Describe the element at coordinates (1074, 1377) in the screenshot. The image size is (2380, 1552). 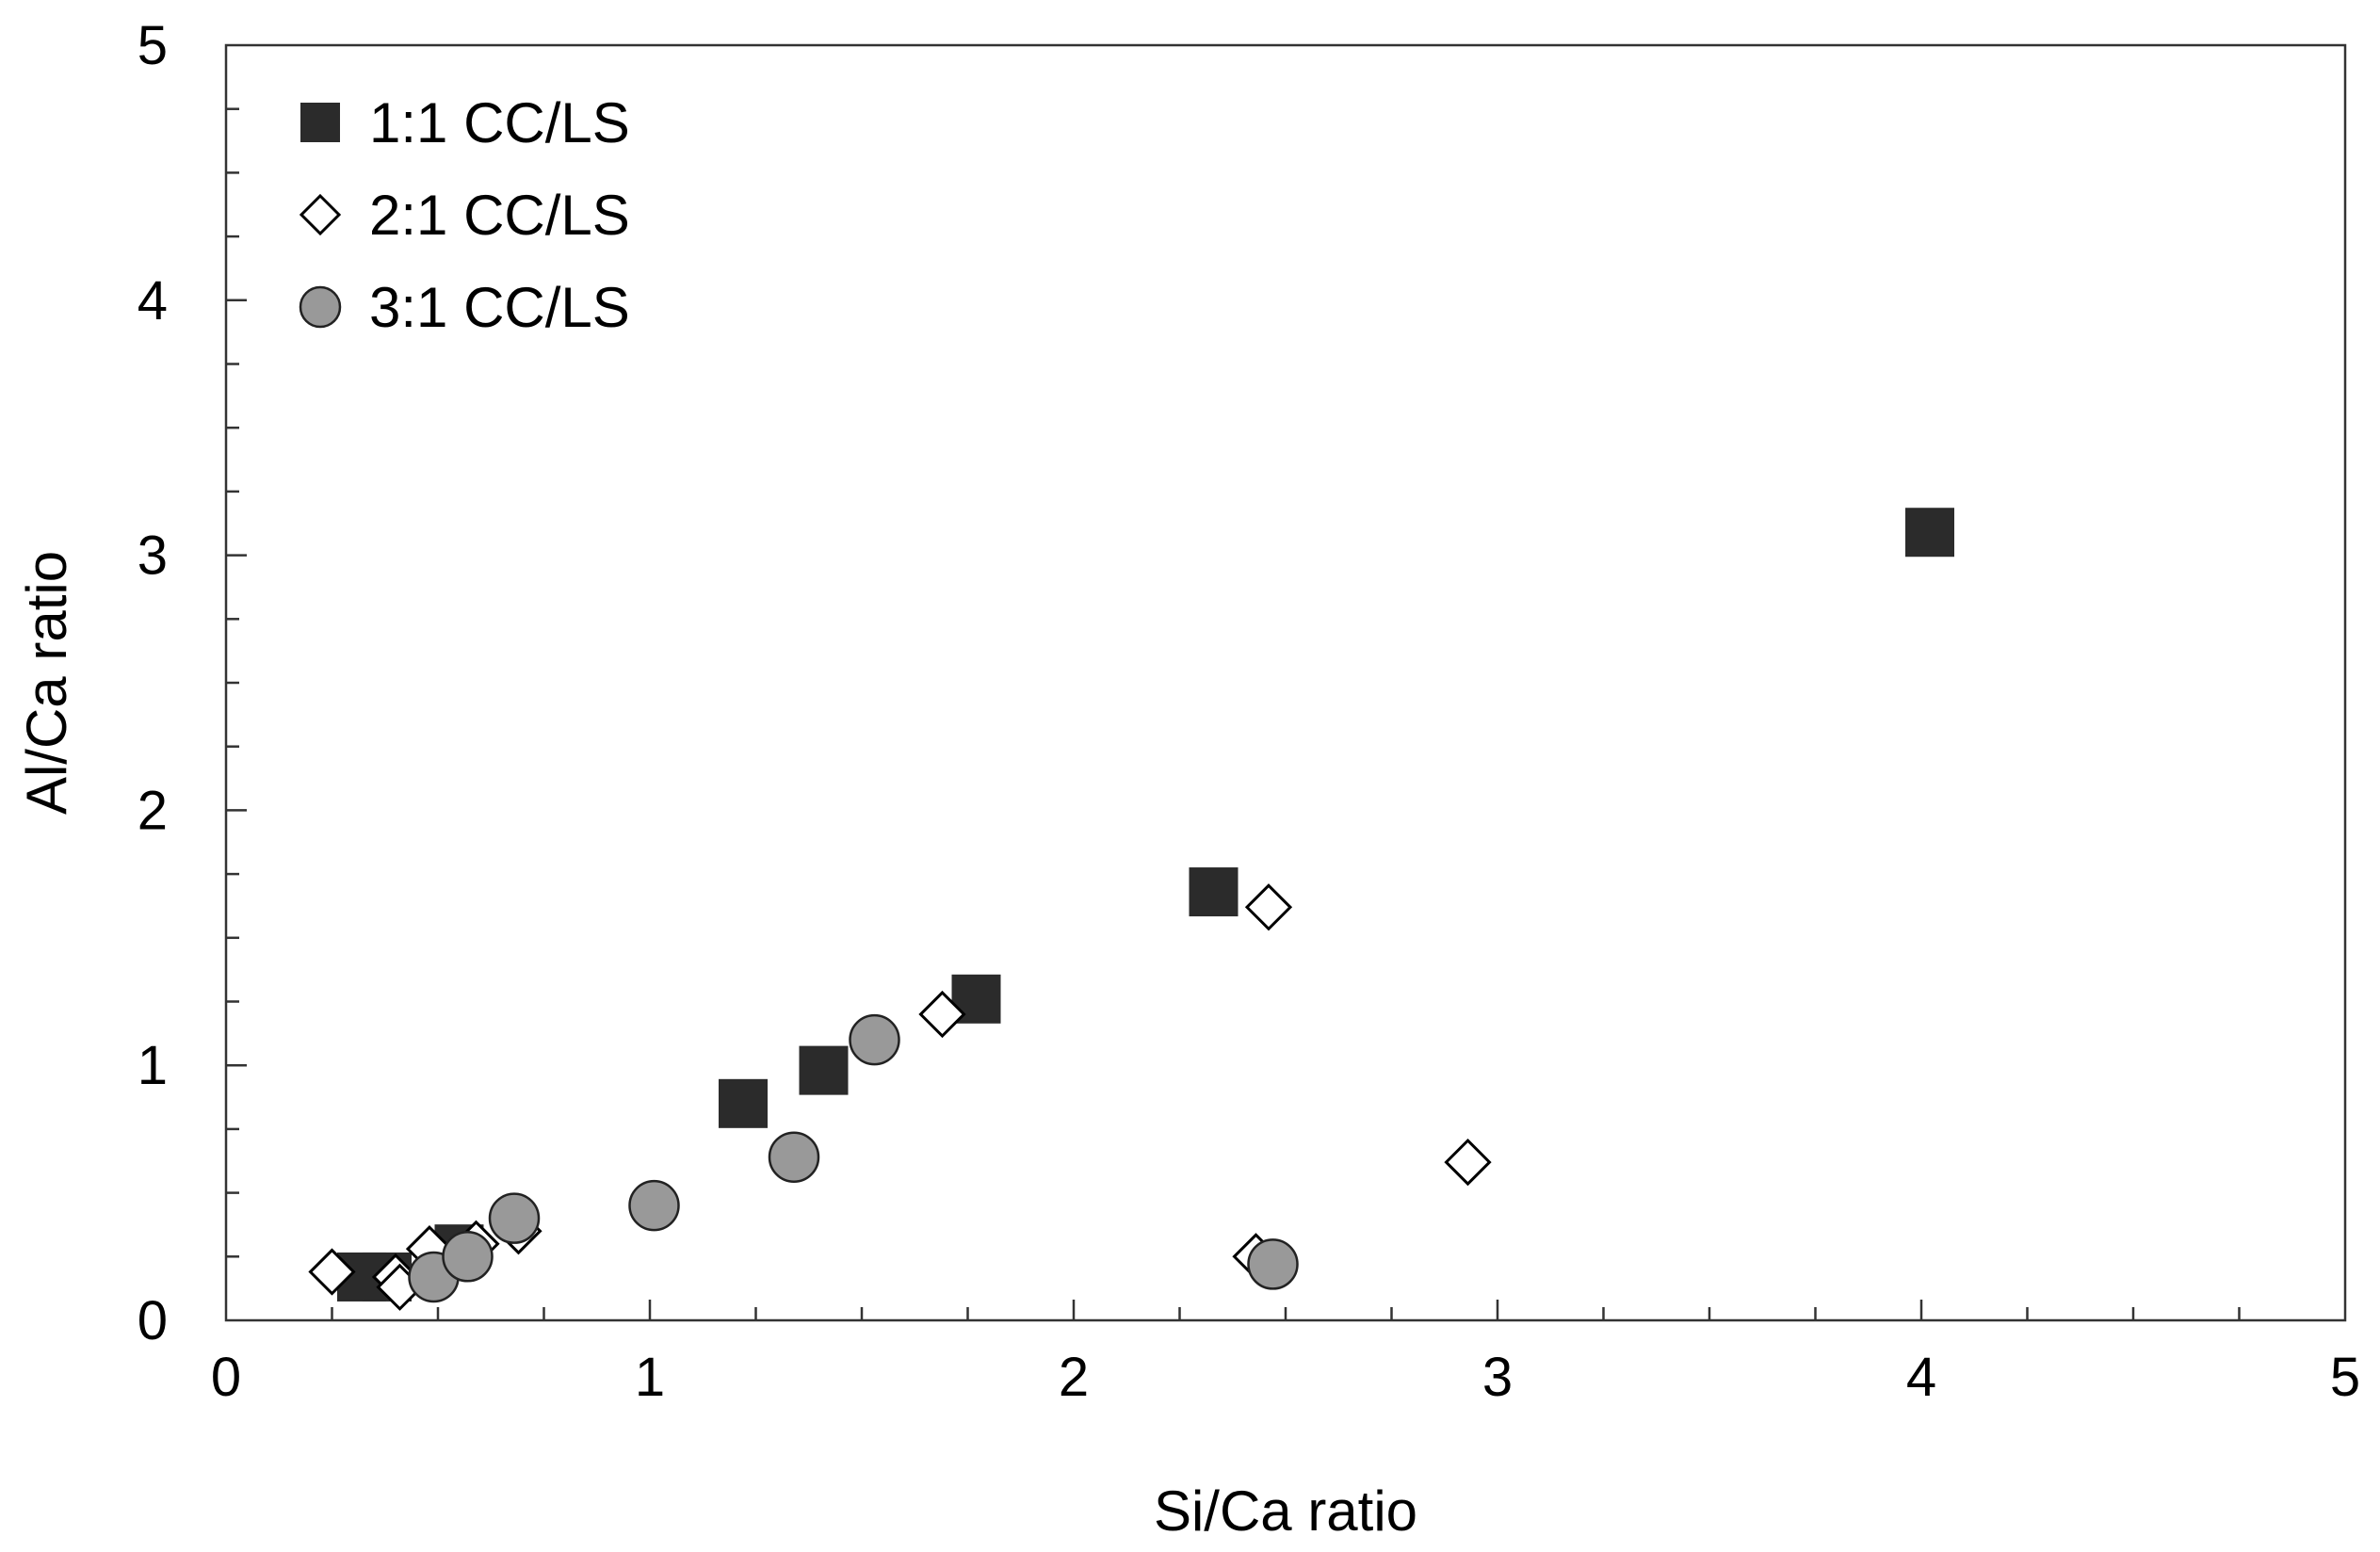
I see `x-tick-label: 2` at that location.